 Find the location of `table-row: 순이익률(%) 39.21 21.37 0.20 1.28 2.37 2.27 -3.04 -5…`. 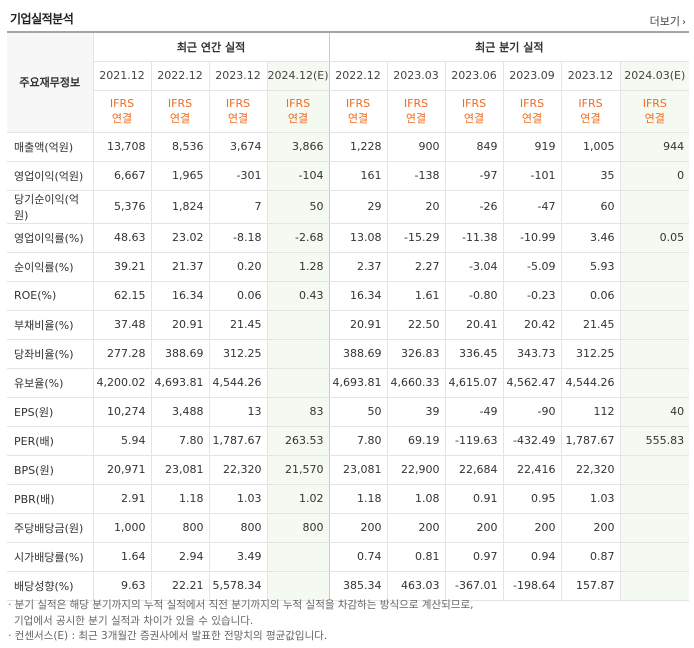

table-row: 순이익률(%) 39.21 21.37 0.20 1.28 2.37 2.27 -3.04 -5… is located at coordinates (348, 267).